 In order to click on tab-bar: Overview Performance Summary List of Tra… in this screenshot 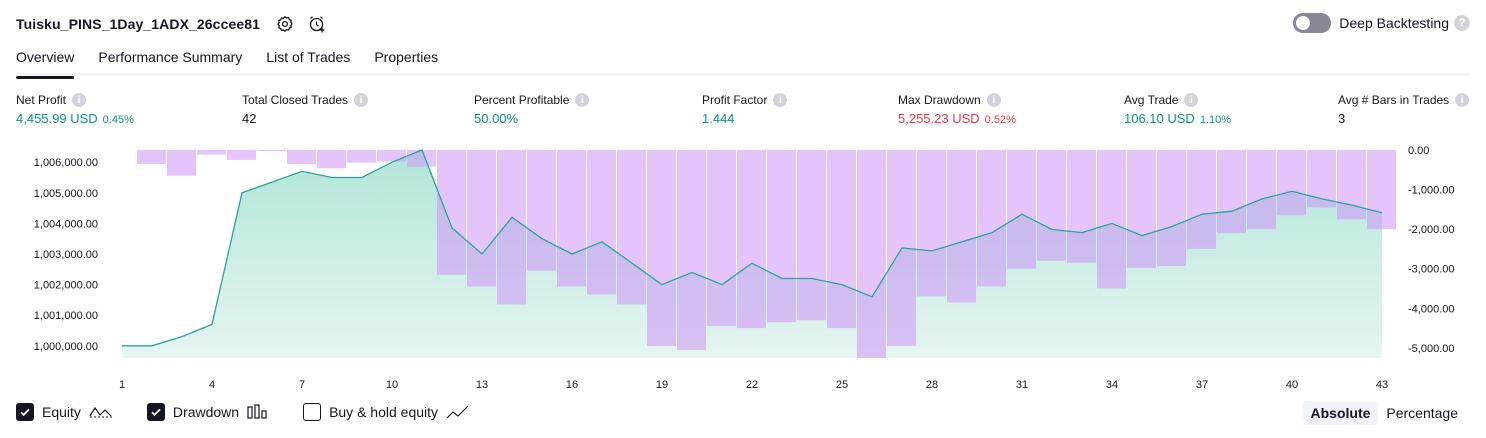, I will do `click(743, 62)`.